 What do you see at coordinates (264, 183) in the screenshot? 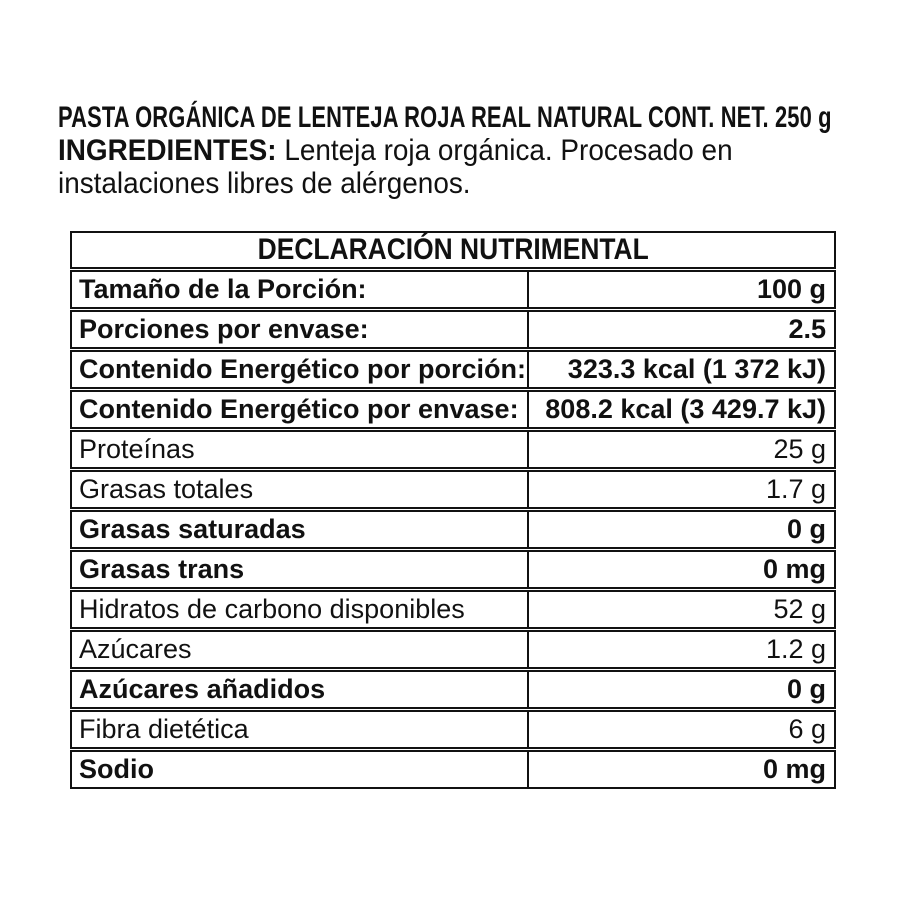
I see `ingredients-text-2: instalaciones libres de alérgenos.` at bounding box center [264, 183].